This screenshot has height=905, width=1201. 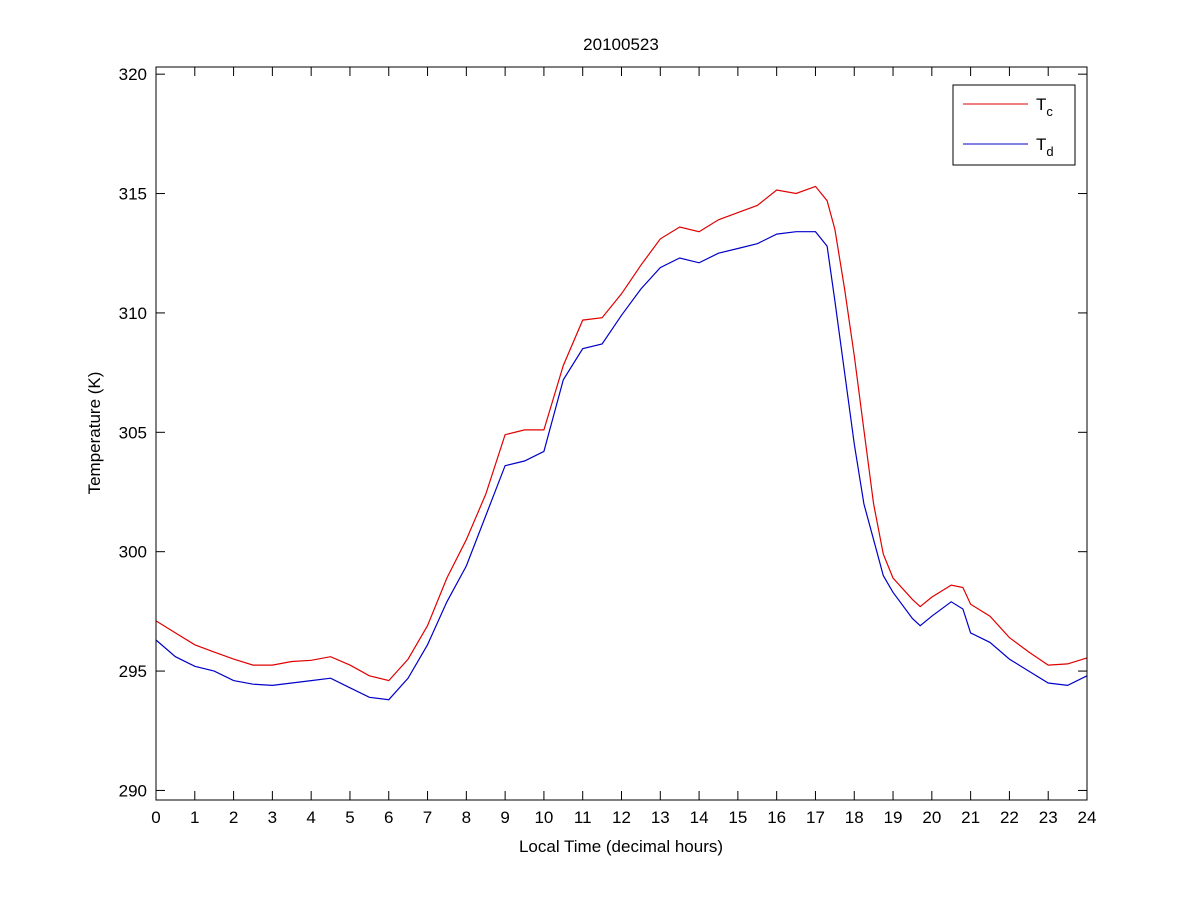 What do you see at coordinates (931, 817) in the screenshot?
I see `x-tick-label: 20` at bounding box center [931, 817].